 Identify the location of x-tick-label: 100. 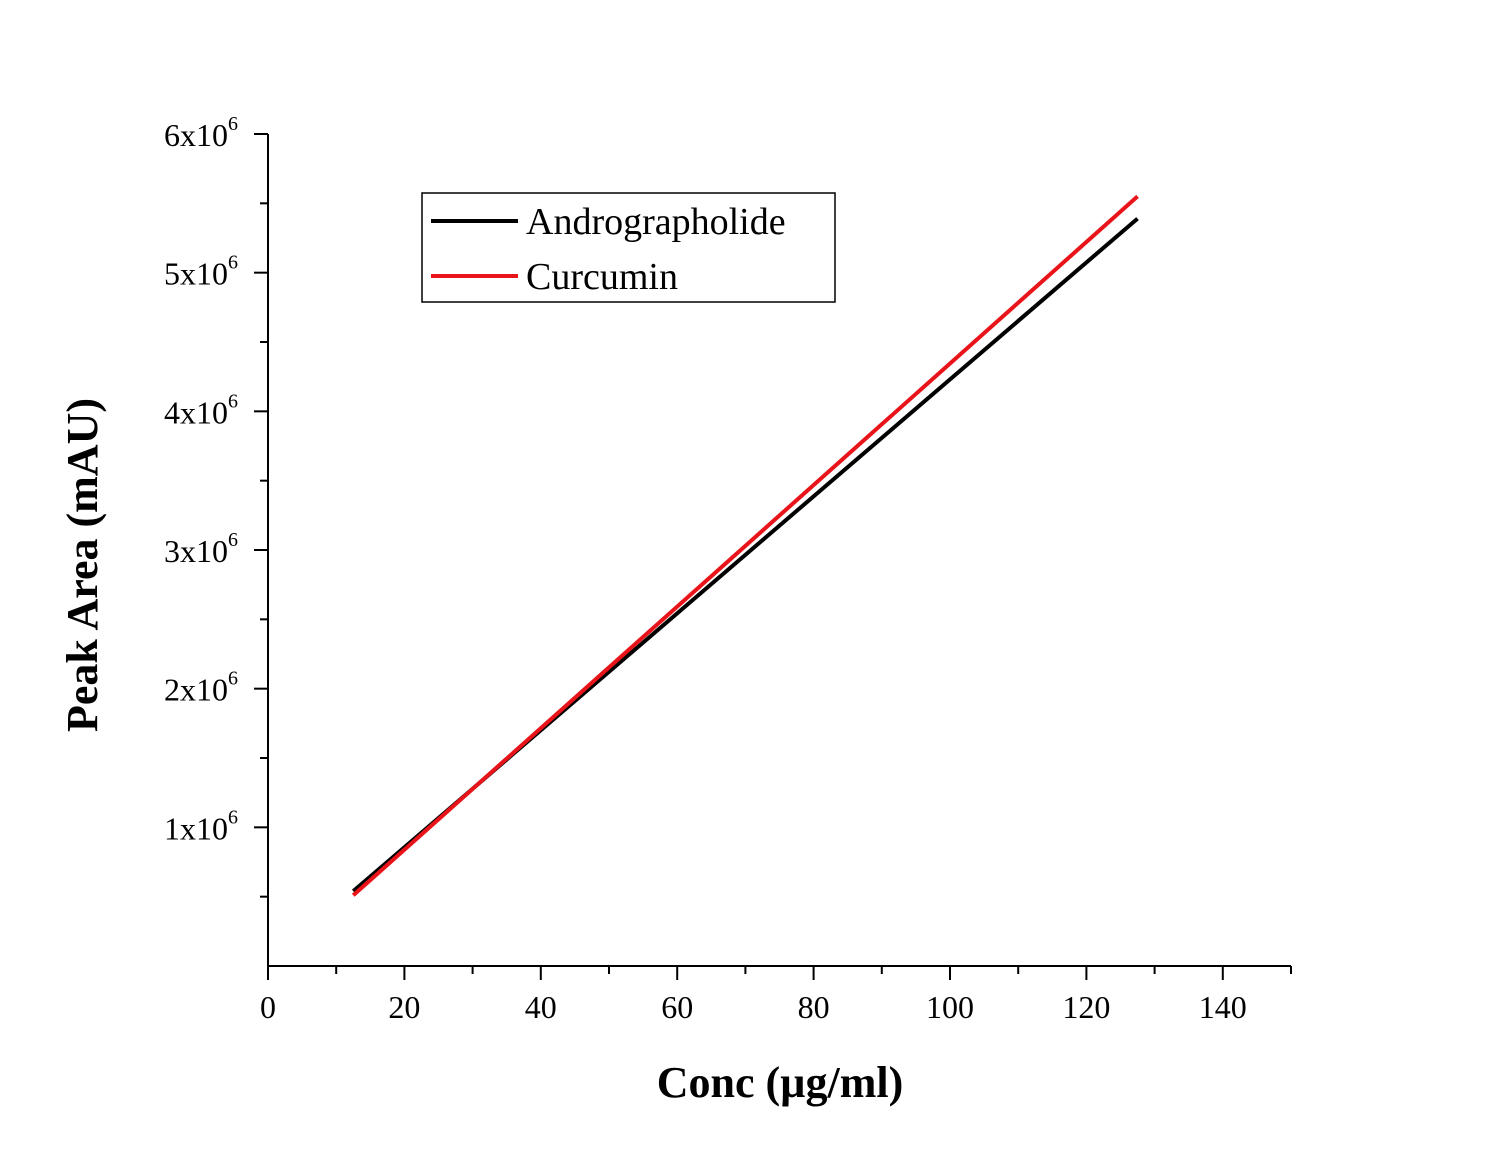
(950, 1007).